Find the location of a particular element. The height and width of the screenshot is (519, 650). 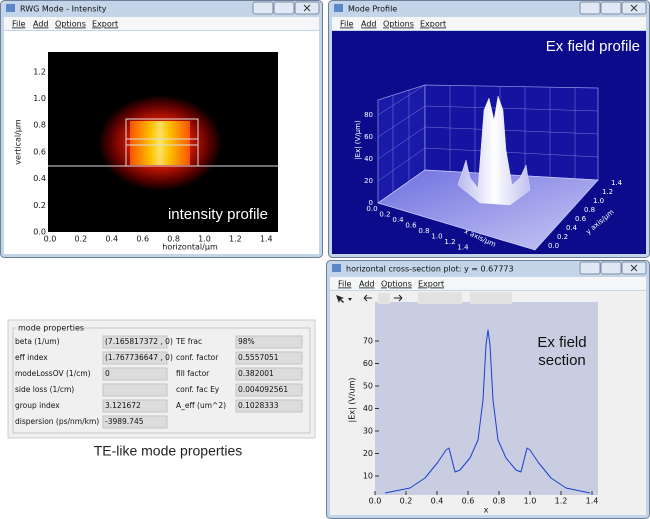

property-value: 98% is located at coordinates (246, 341).